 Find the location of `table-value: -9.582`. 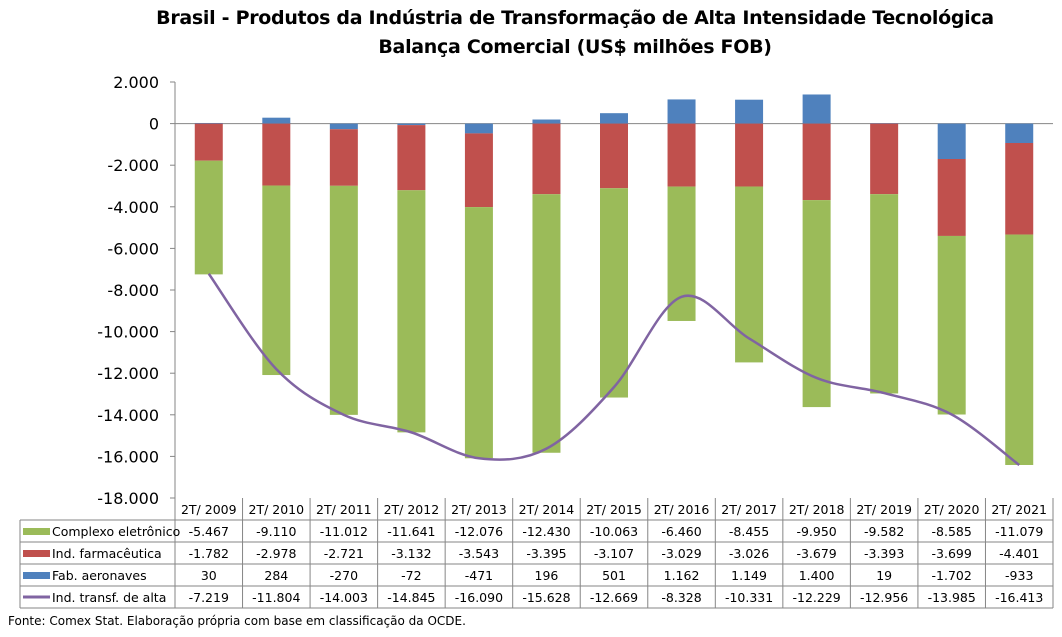

table-value: -9.582 is located at coordinates (884, 531).